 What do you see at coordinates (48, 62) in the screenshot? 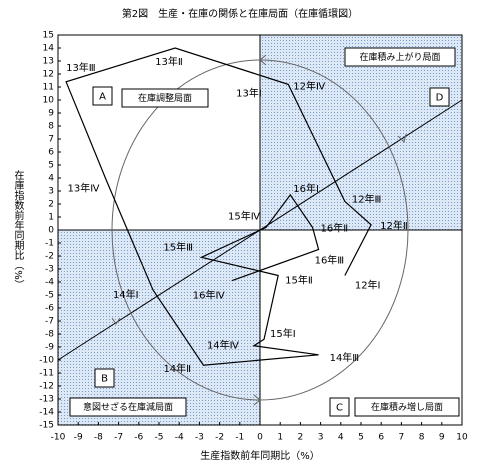
I see `y-tick-label: 13` at bounding box center [48, 62].